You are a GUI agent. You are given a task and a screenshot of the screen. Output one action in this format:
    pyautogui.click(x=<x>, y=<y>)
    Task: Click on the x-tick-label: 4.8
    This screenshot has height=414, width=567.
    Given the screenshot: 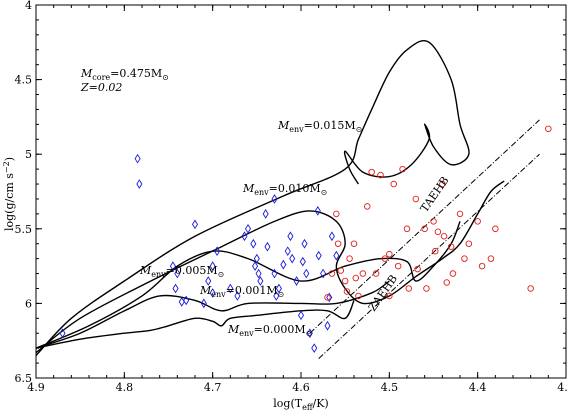 What is the action you would take?
    pyautogui.click(x=125, y=387)
    